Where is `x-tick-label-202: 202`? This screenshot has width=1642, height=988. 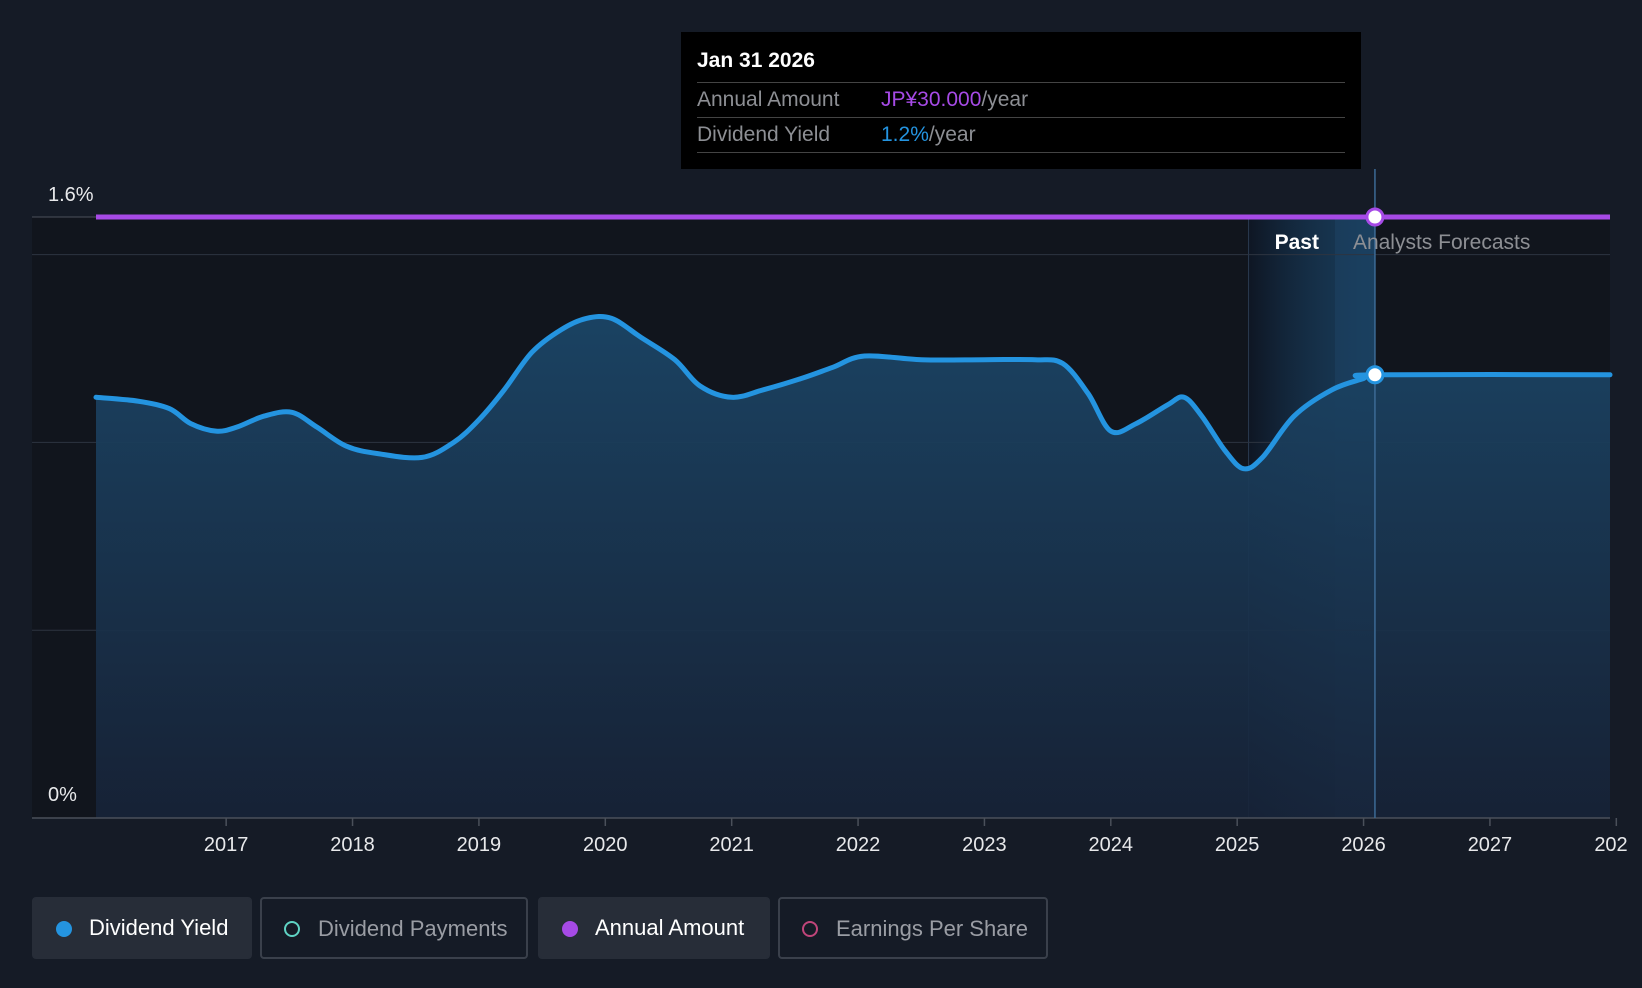 x-tick-label-202: 202 is located at coordinates (1610, 845).